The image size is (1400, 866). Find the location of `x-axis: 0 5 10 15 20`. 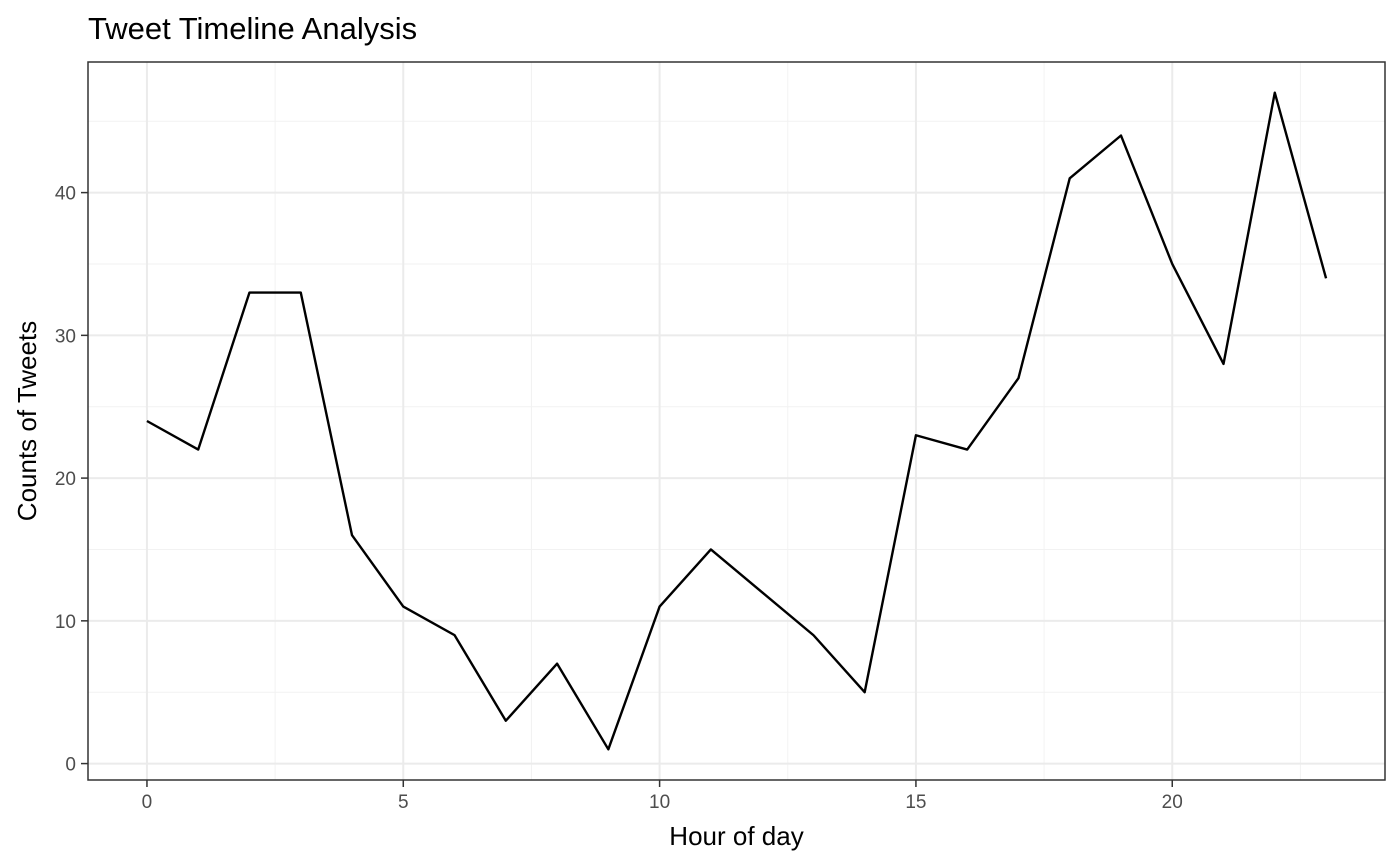

x-axis: 0 5 10 15 20 is located at coordinates (662, 796).